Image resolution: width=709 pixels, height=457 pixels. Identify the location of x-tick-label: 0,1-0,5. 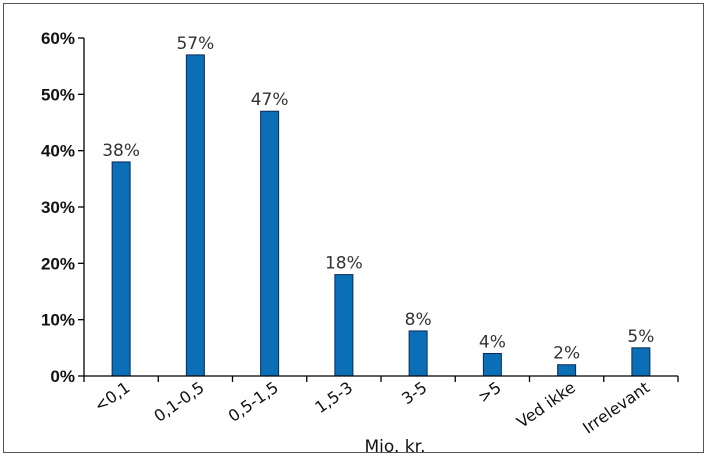
(178, 402).